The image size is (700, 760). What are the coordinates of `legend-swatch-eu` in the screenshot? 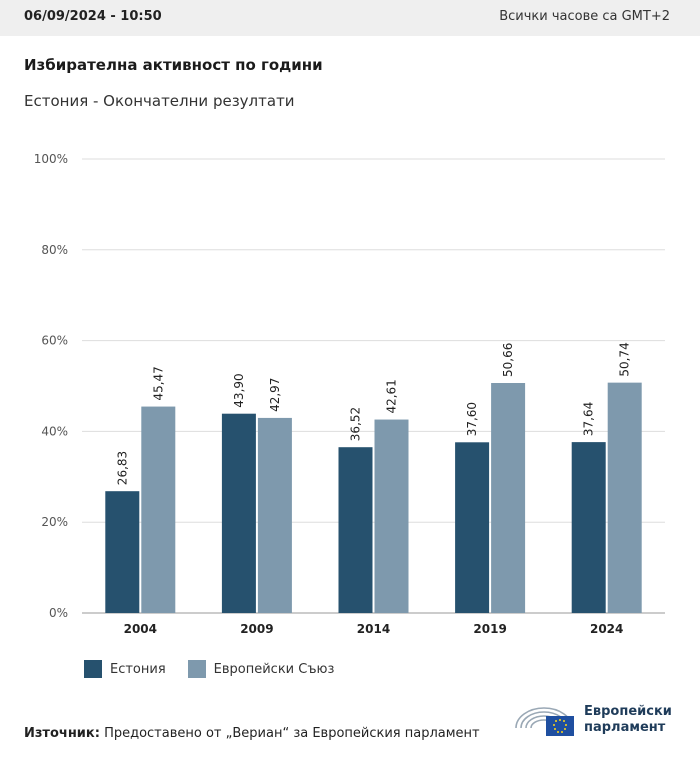 It's located at (196, 669).